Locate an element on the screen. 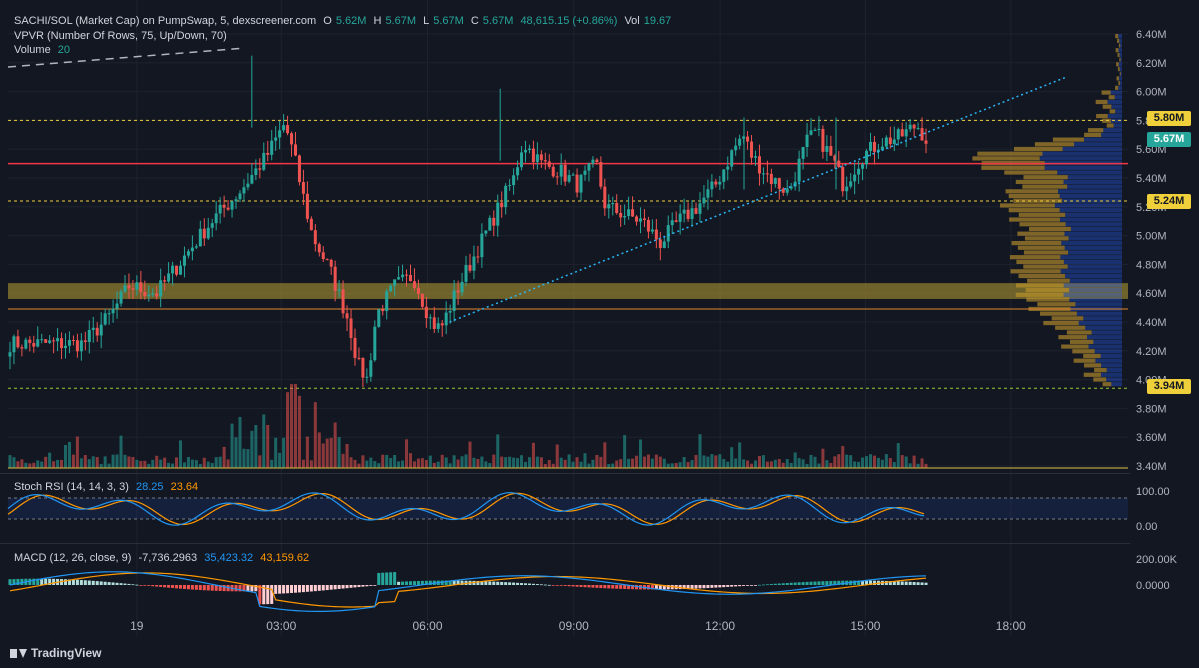 The width and height of the screenshot is (1199, 668). ohlc-close-value: 5.67M is located at coordinates (498, 21).